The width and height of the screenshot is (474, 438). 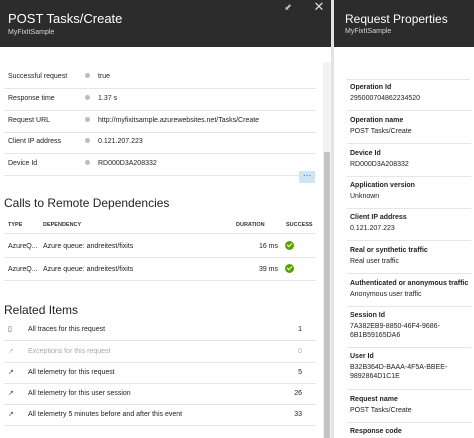 I want to click on property-row: Device Id RD000D3A208332, so click(x=159, y=164).